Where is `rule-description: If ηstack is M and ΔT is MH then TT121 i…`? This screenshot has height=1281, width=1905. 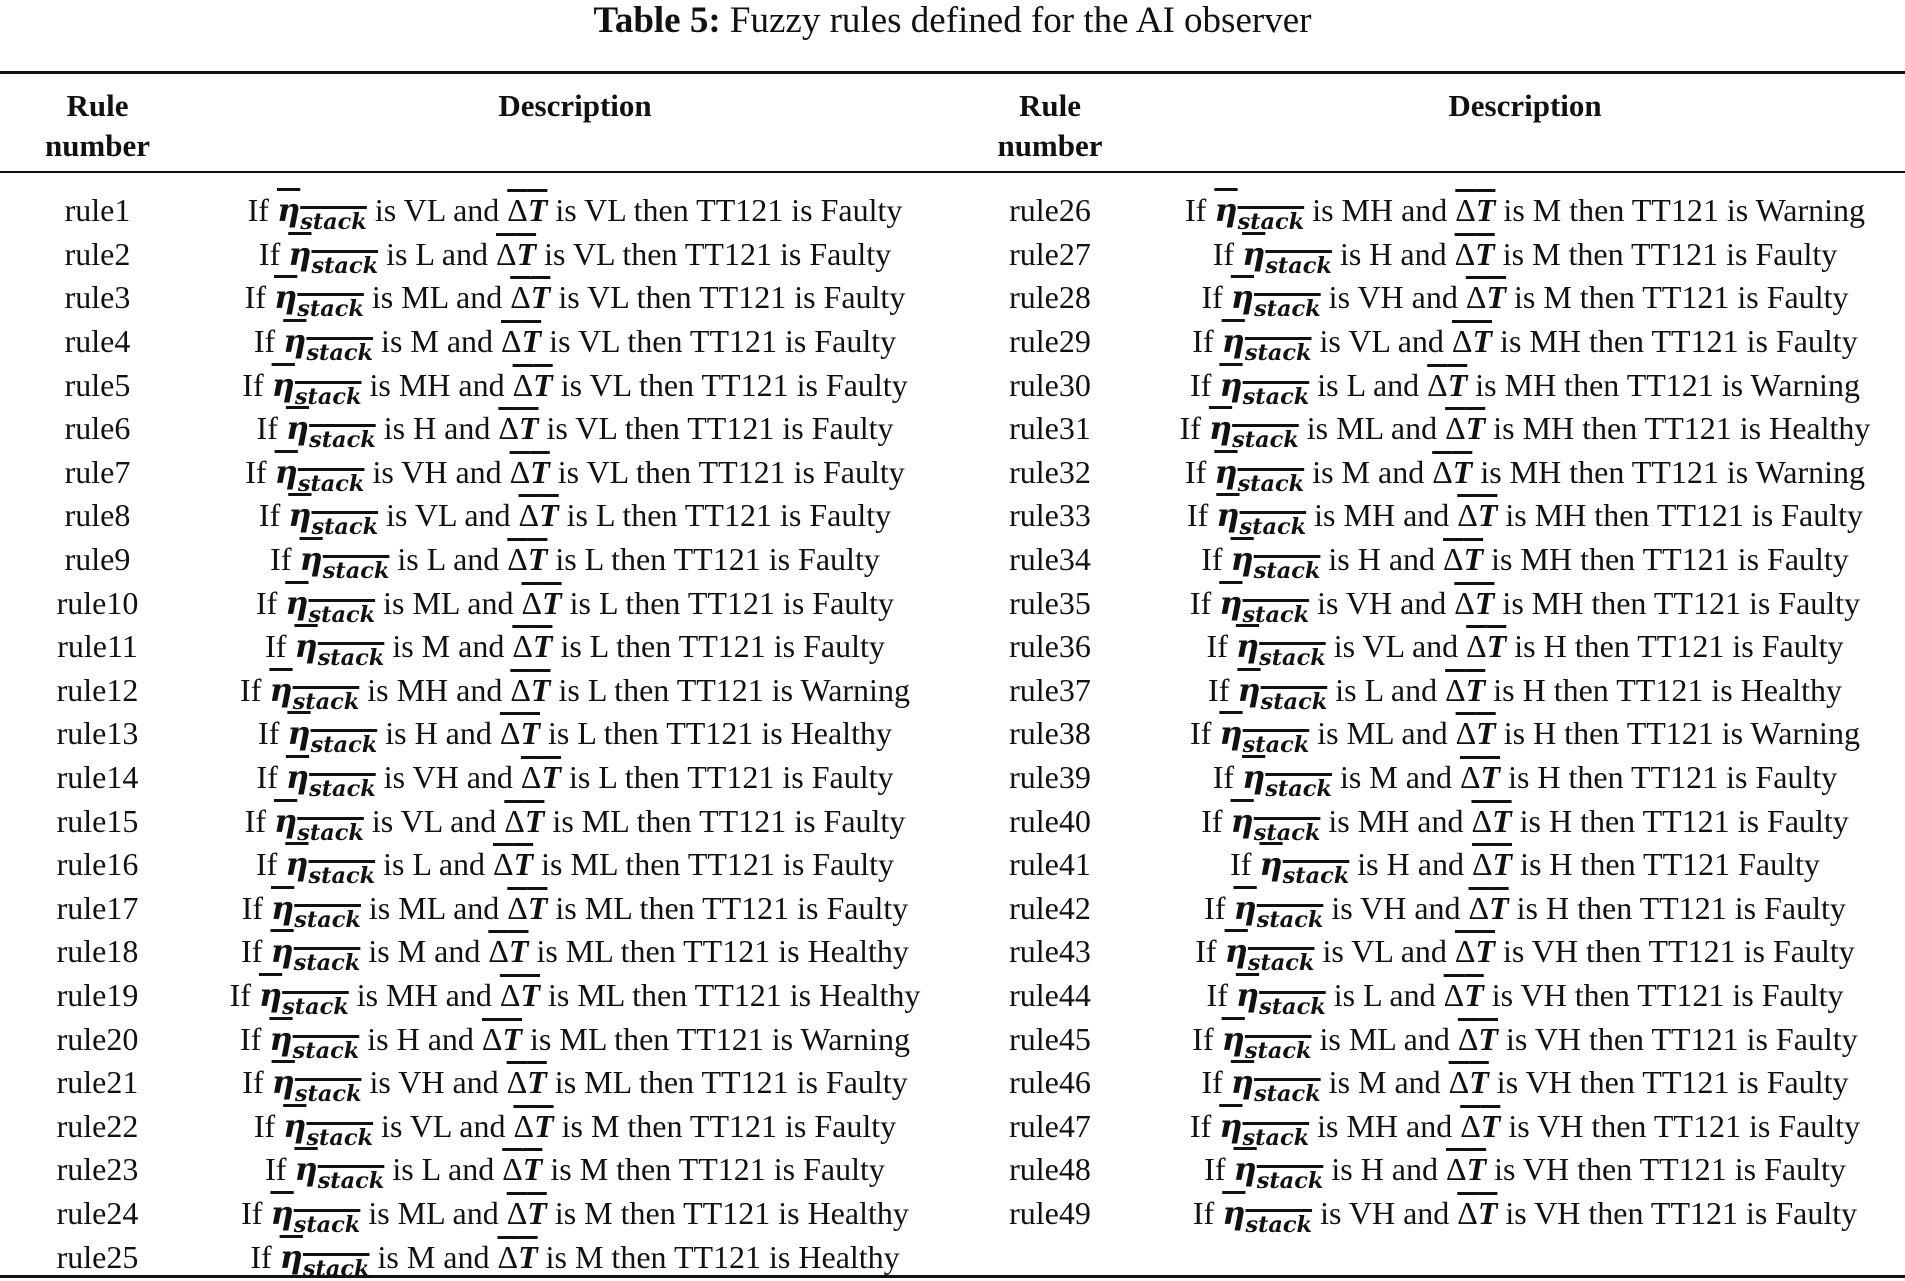 rule-description: If ηstack is M and ΔT is MH then TT121 i… is located at coordinates (1525, 474).